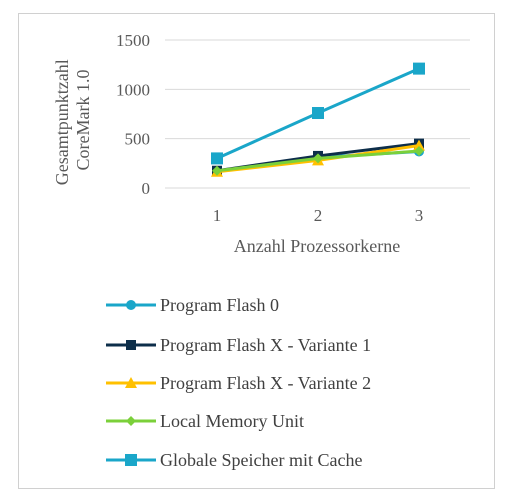 This screenshot has width=512, height=504. I want to click on x-tick-label: 3, so click(419, 215).